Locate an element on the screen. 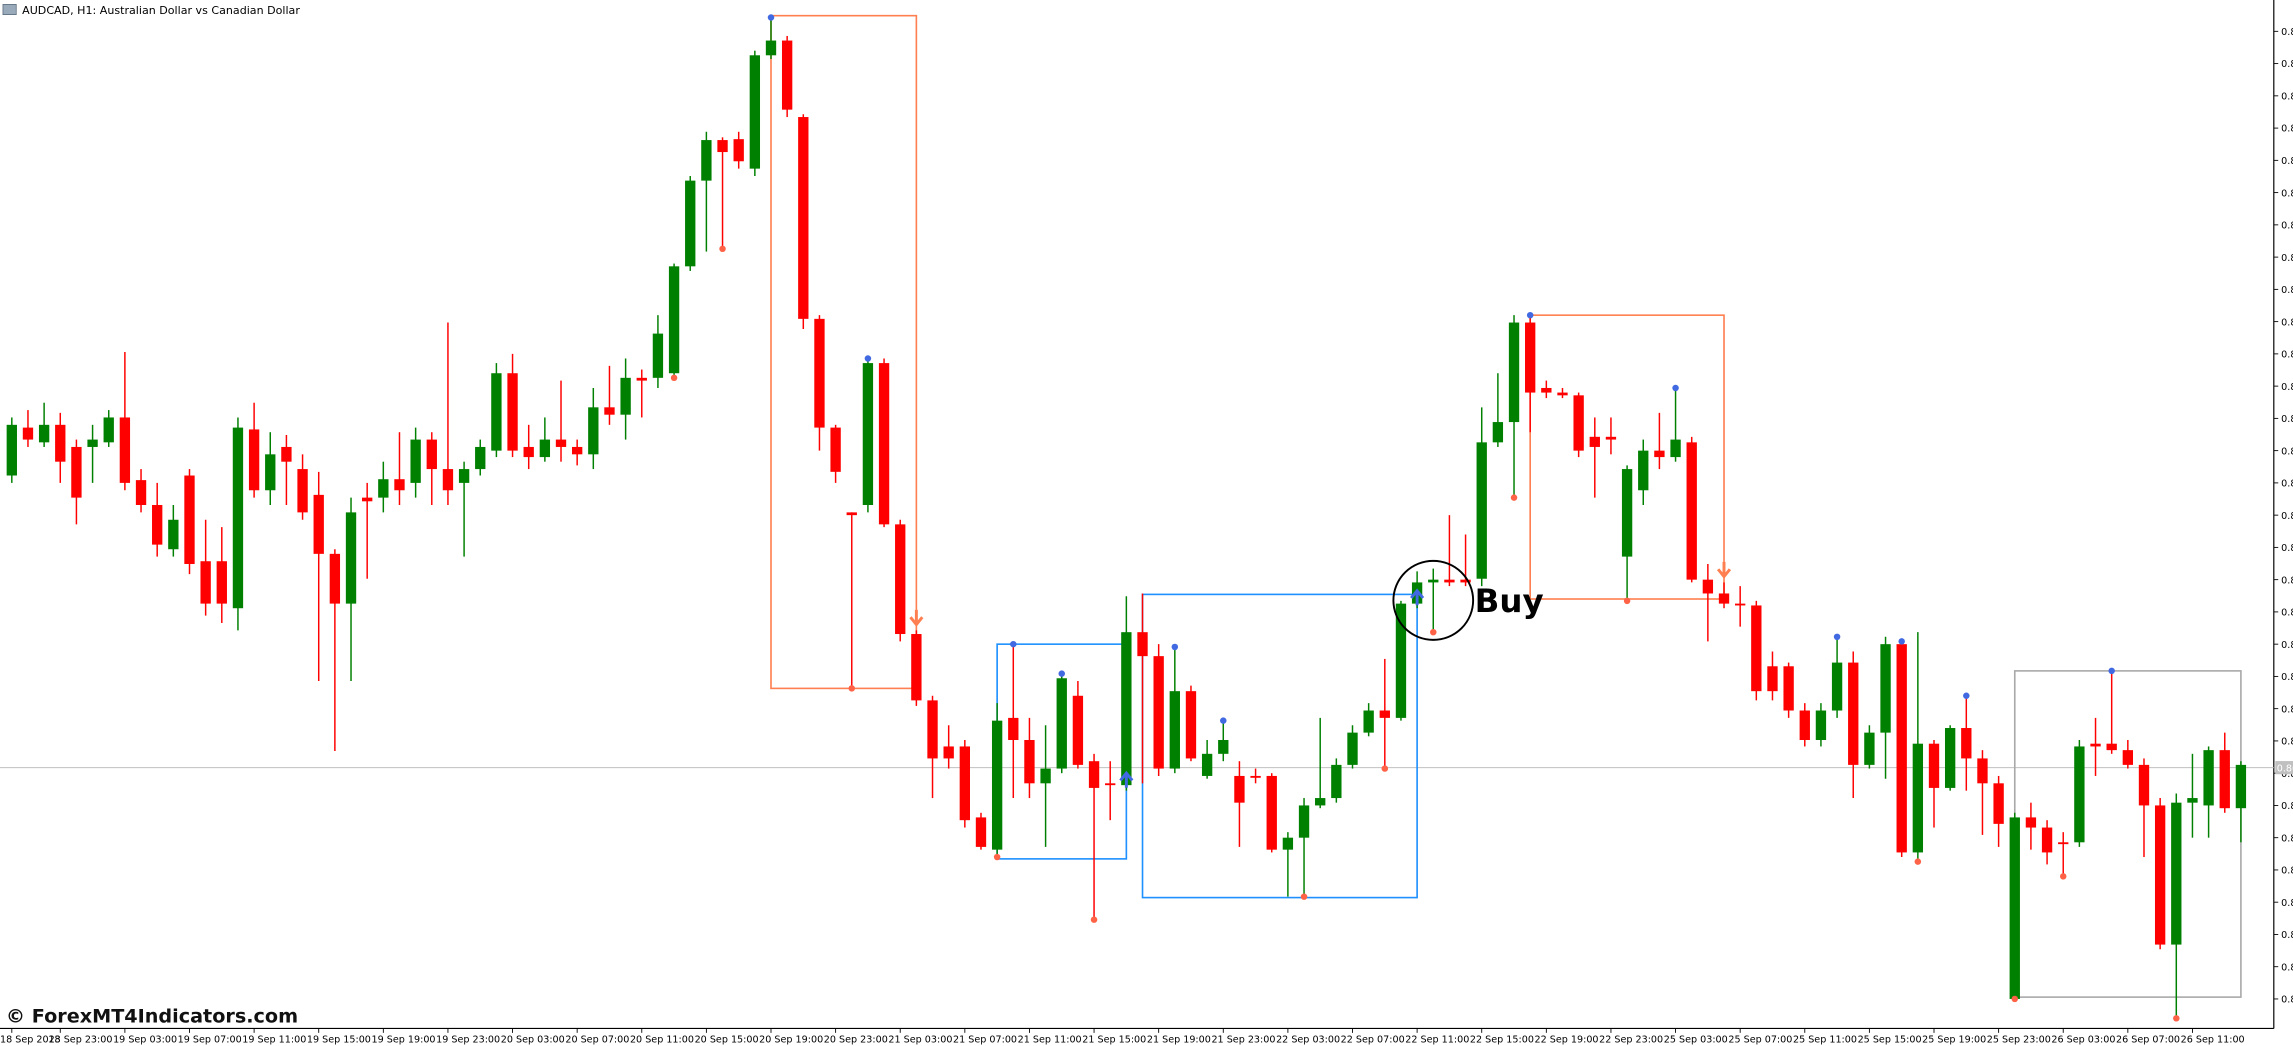  y-tick-label: 0.86765 is located at coordinates (2287, 484).